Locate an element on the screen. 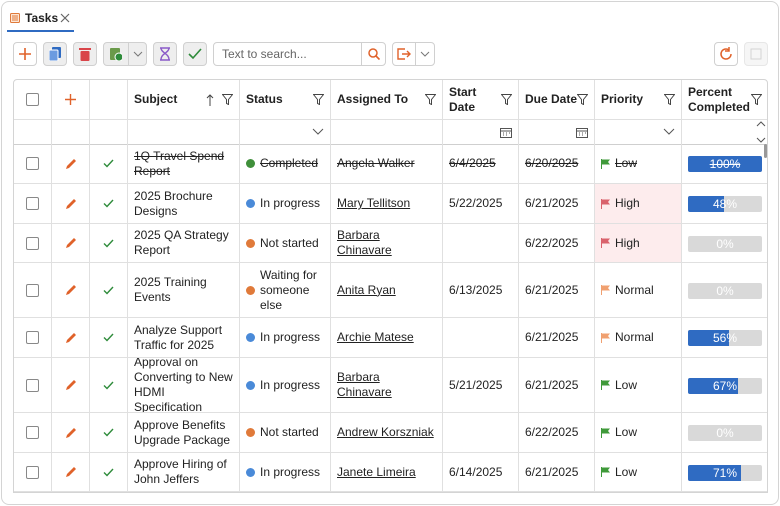 The image size is (780, 506). export-button is located at coordinates (413, 54).